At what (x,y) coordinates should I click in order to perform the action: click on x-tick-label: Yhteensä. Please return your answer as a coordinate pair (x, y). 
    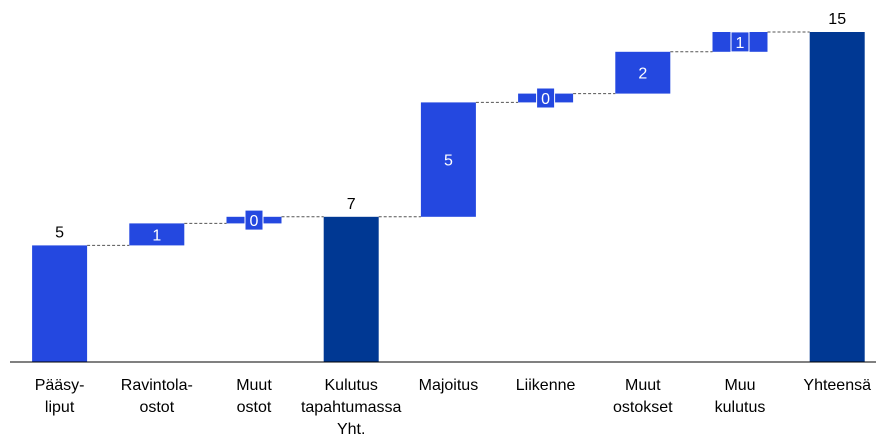
    Looking at the image, I should click on (837, 385).